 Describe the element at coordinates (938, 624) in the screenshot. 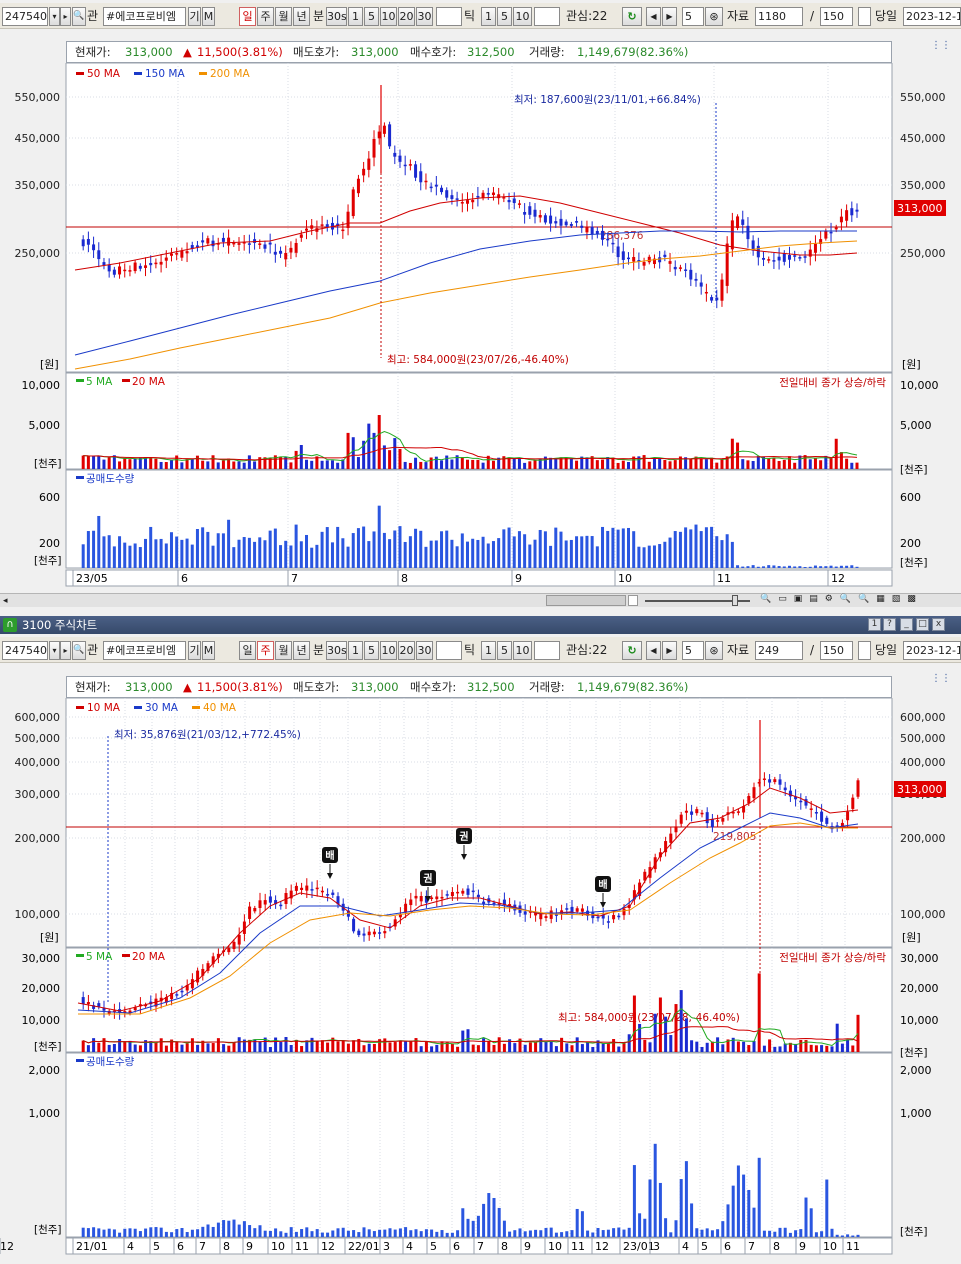

I see `close-button: x` at that location.